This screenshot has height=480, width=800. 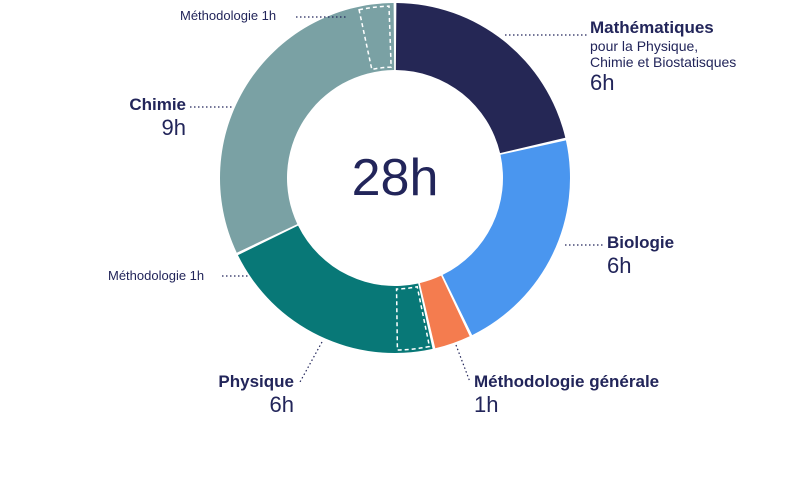 I want to click on segment-name: Physique, so click(x=256, y=381).